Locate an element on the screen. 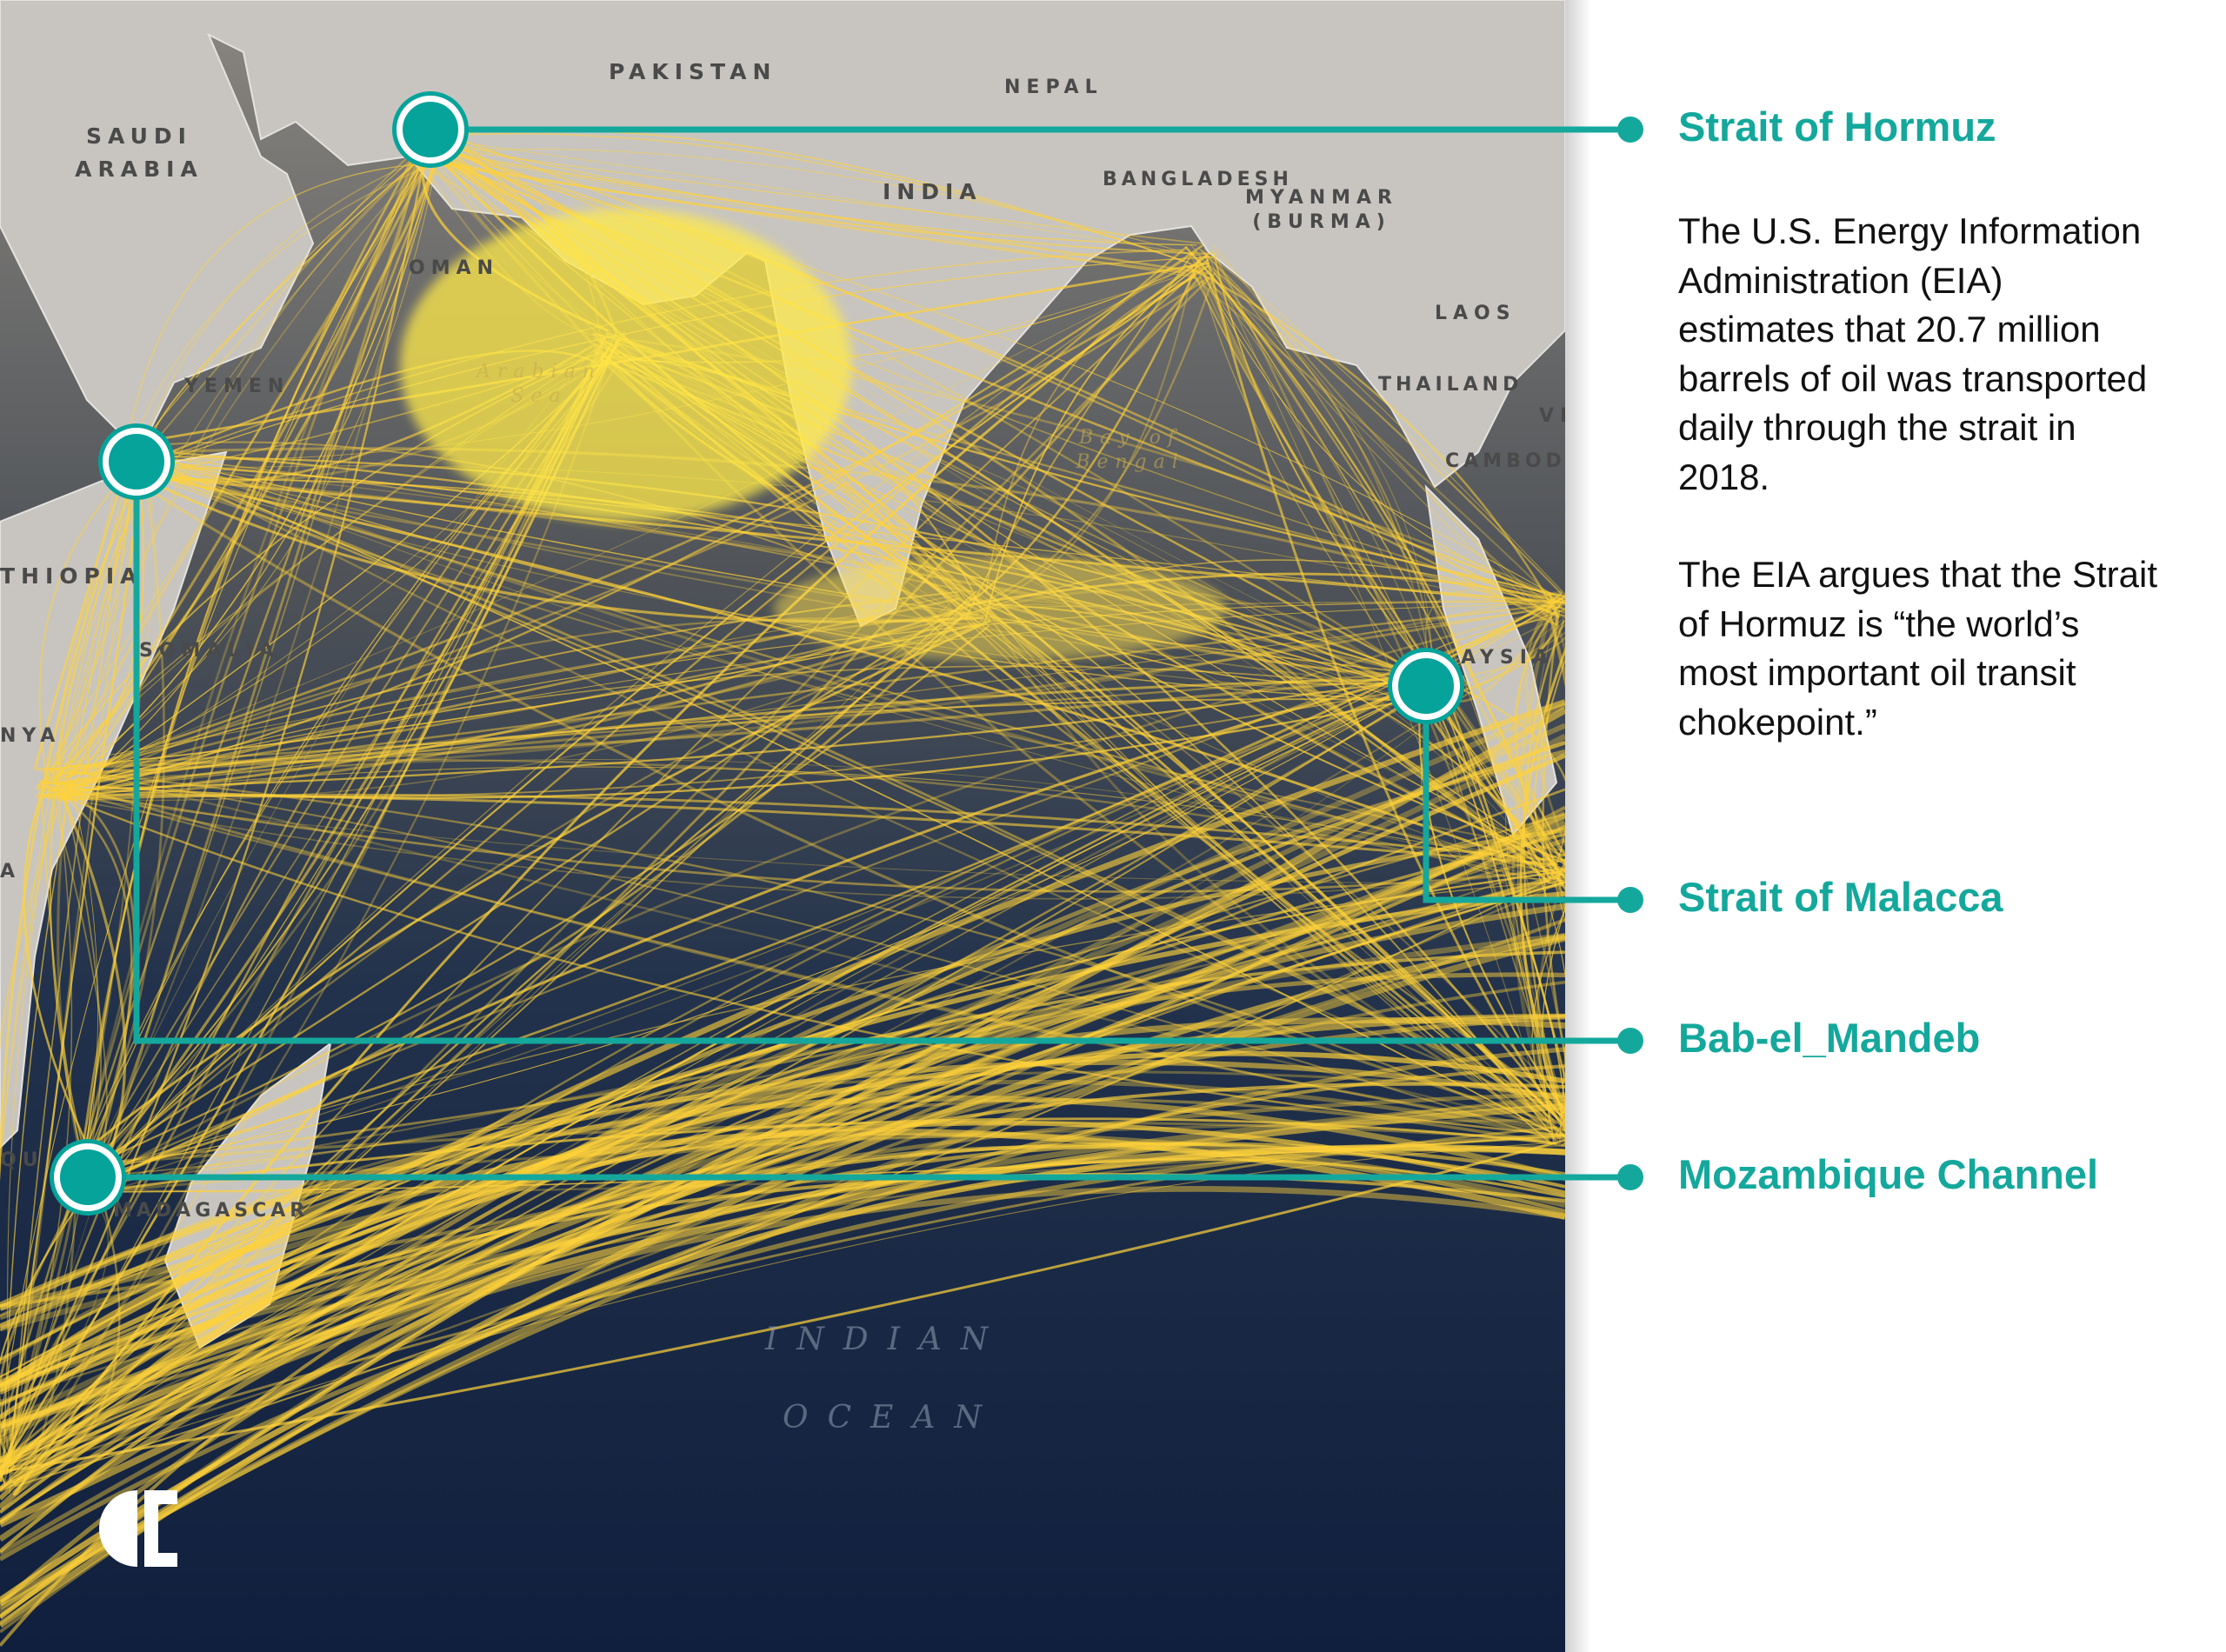 The height and width of the screenshot is (1652, 2226). country-label-india: INDIA is located at coordinates (933, 191).